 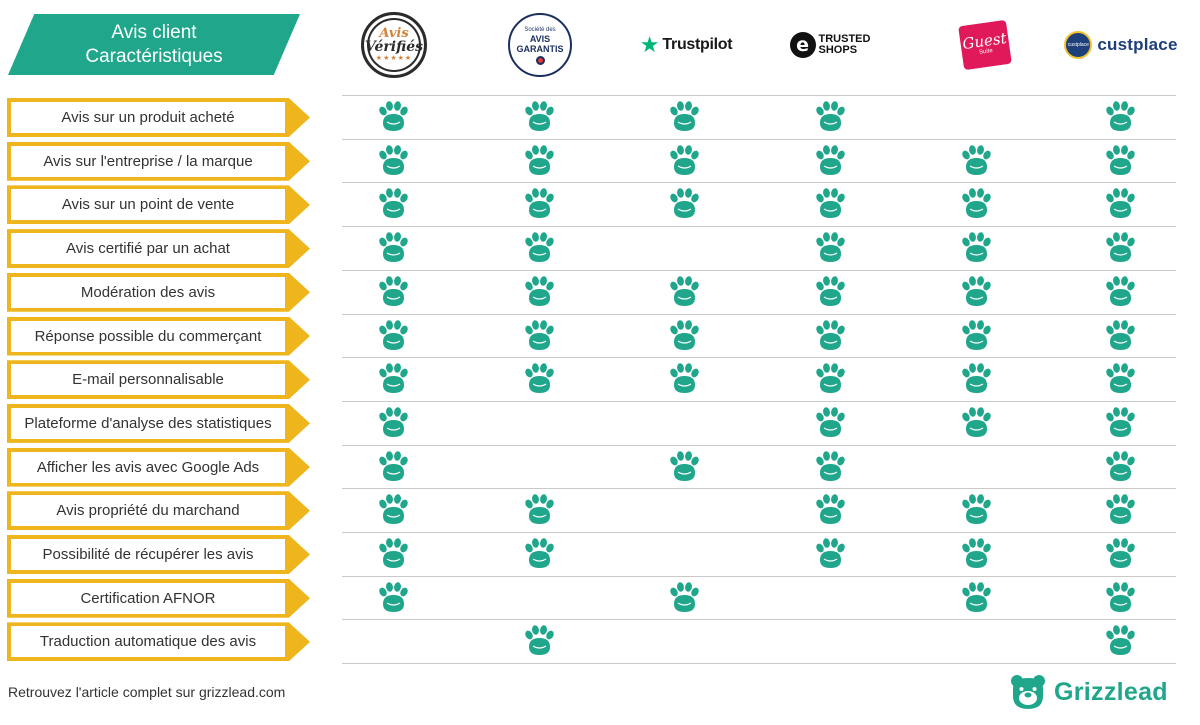 What do you see at coordinates (148, 511) in the screenshot?
I see `feature-label-text: Avis propriété du marchand` at bounding box center [148, 511].